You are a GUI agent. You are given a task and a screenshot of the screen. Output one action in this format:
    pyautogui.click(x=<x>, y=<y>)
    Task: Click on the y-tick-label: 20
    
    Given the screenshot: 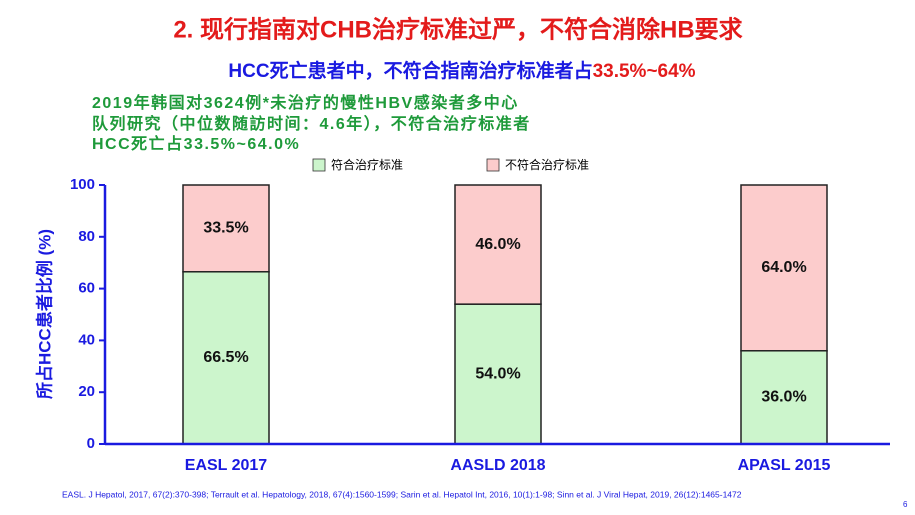 What is the action you would take?
    pyautogui.click(x=86, y=391)
    